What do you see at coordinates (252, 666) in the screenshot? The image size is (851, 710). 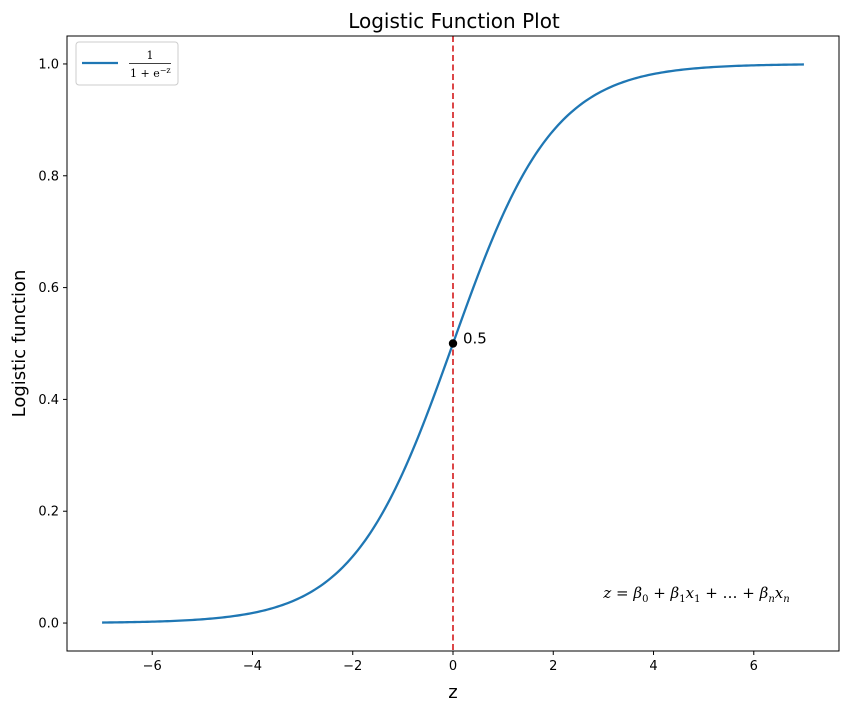 I see `x-tick-label: −4` at bounding box center [252, 666].